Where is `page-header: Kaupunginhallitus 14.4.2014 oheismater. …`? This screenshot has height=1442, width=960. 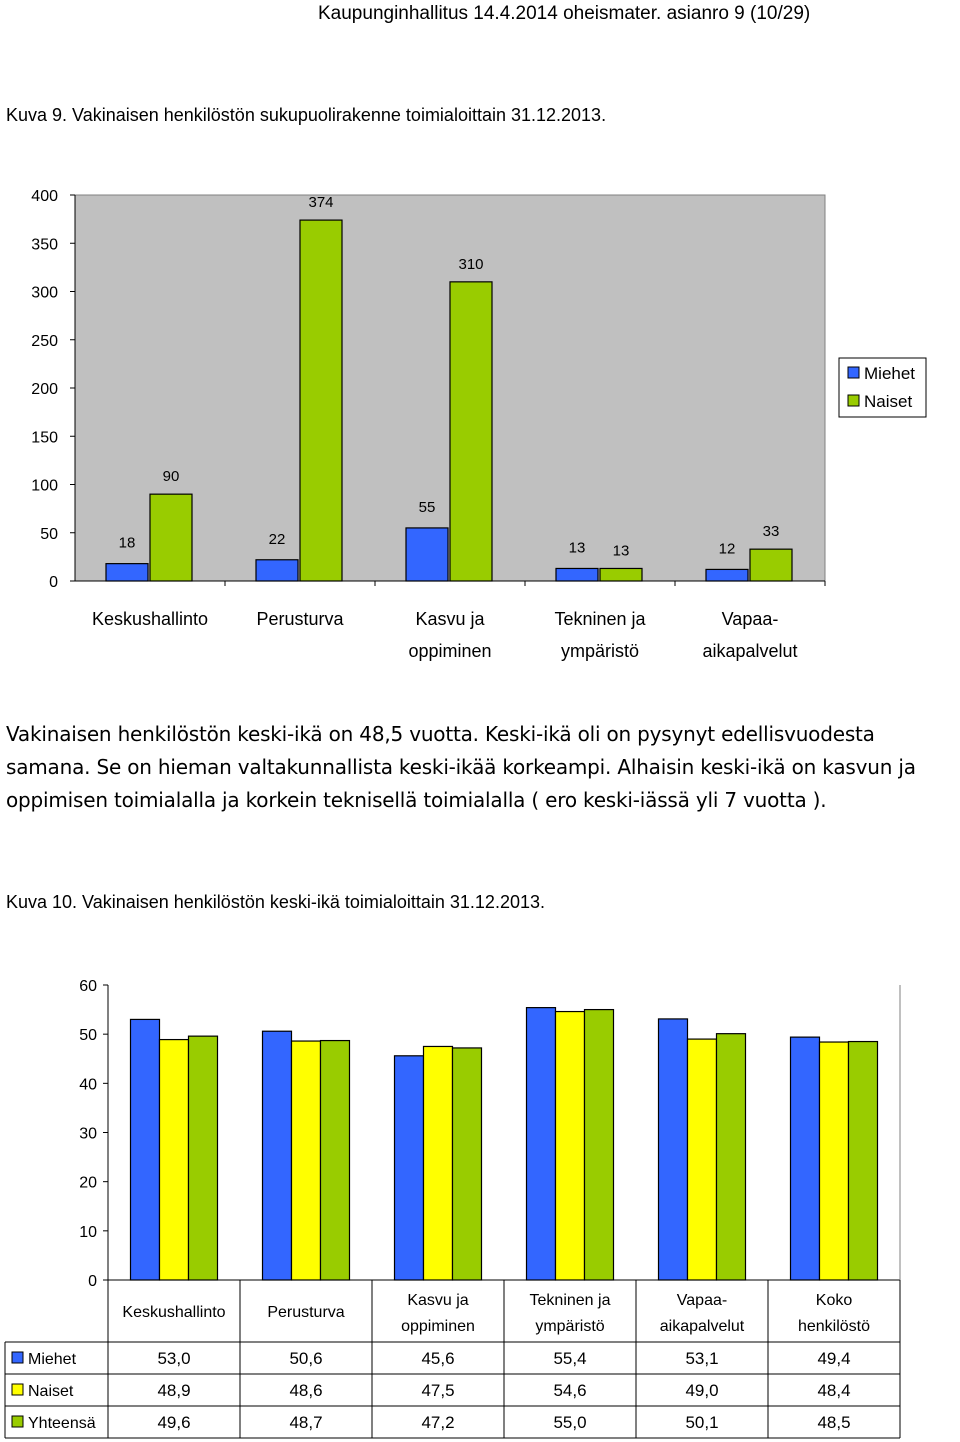 page-header: Kaupunginhallitus 14.4.2014 oheismater. … is located at coordinates (564, 13).